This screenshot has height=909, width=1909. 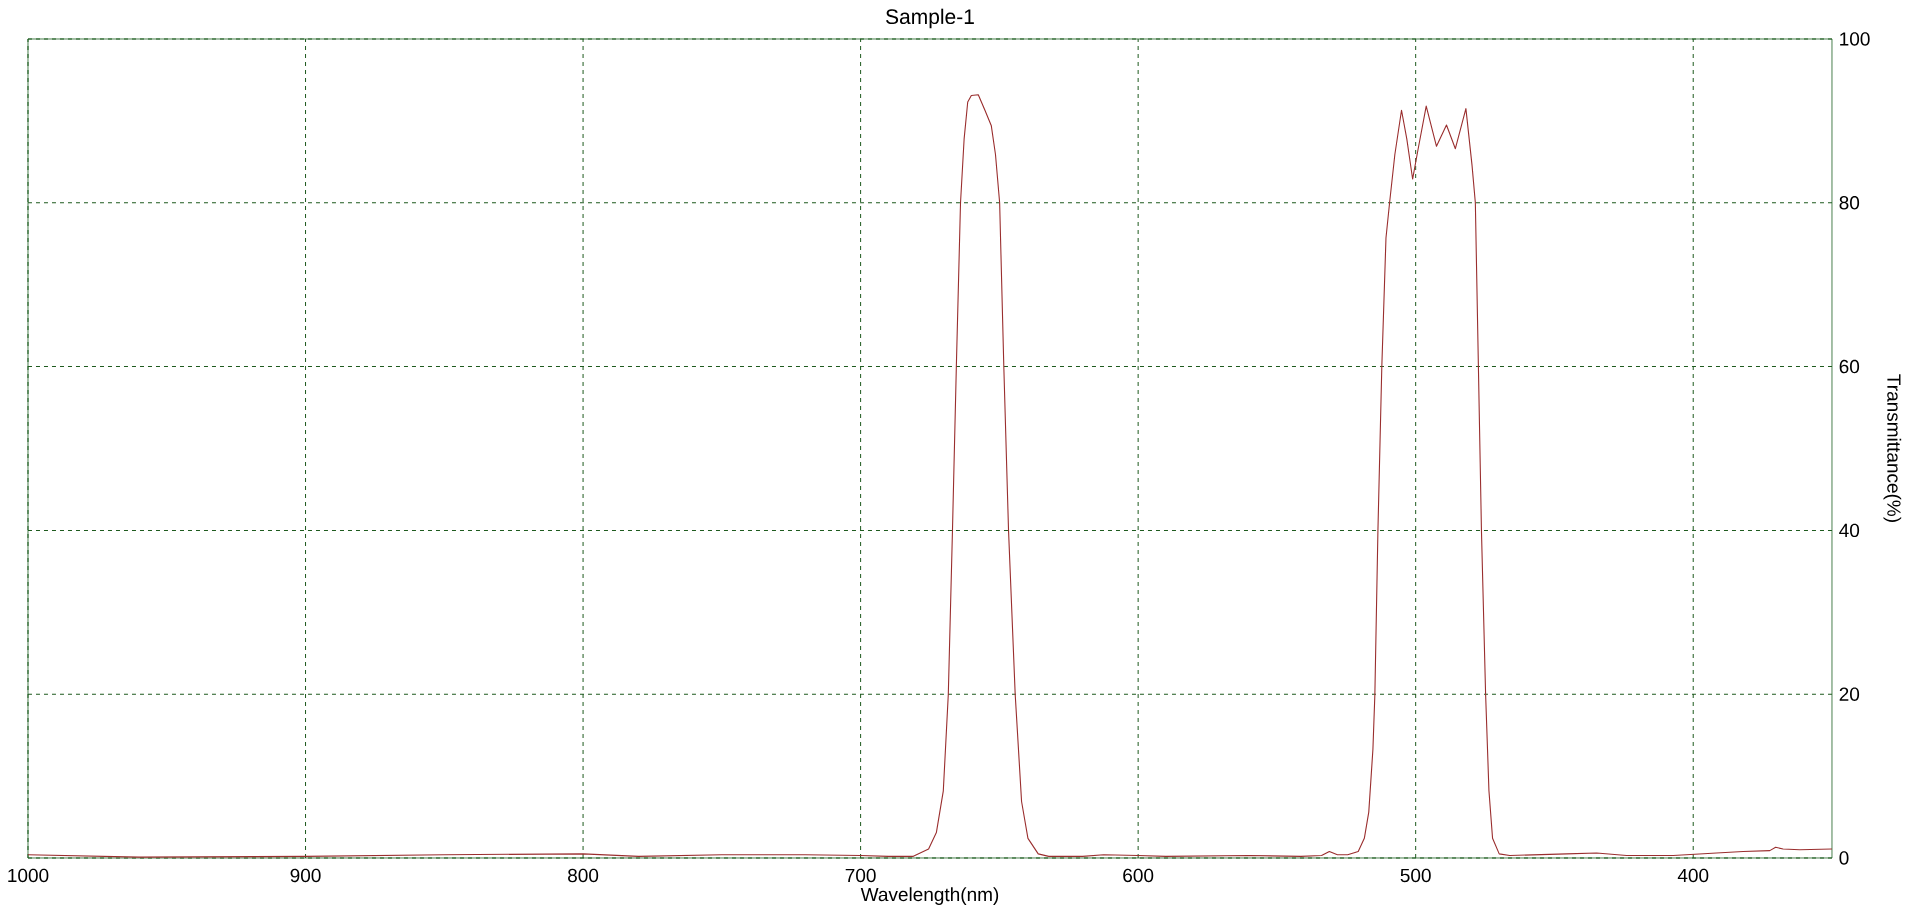 What do you see at coordinates (305, 875) in the screenshot?
I see `x-tick-label: 900` at bounding box center [305, 875].